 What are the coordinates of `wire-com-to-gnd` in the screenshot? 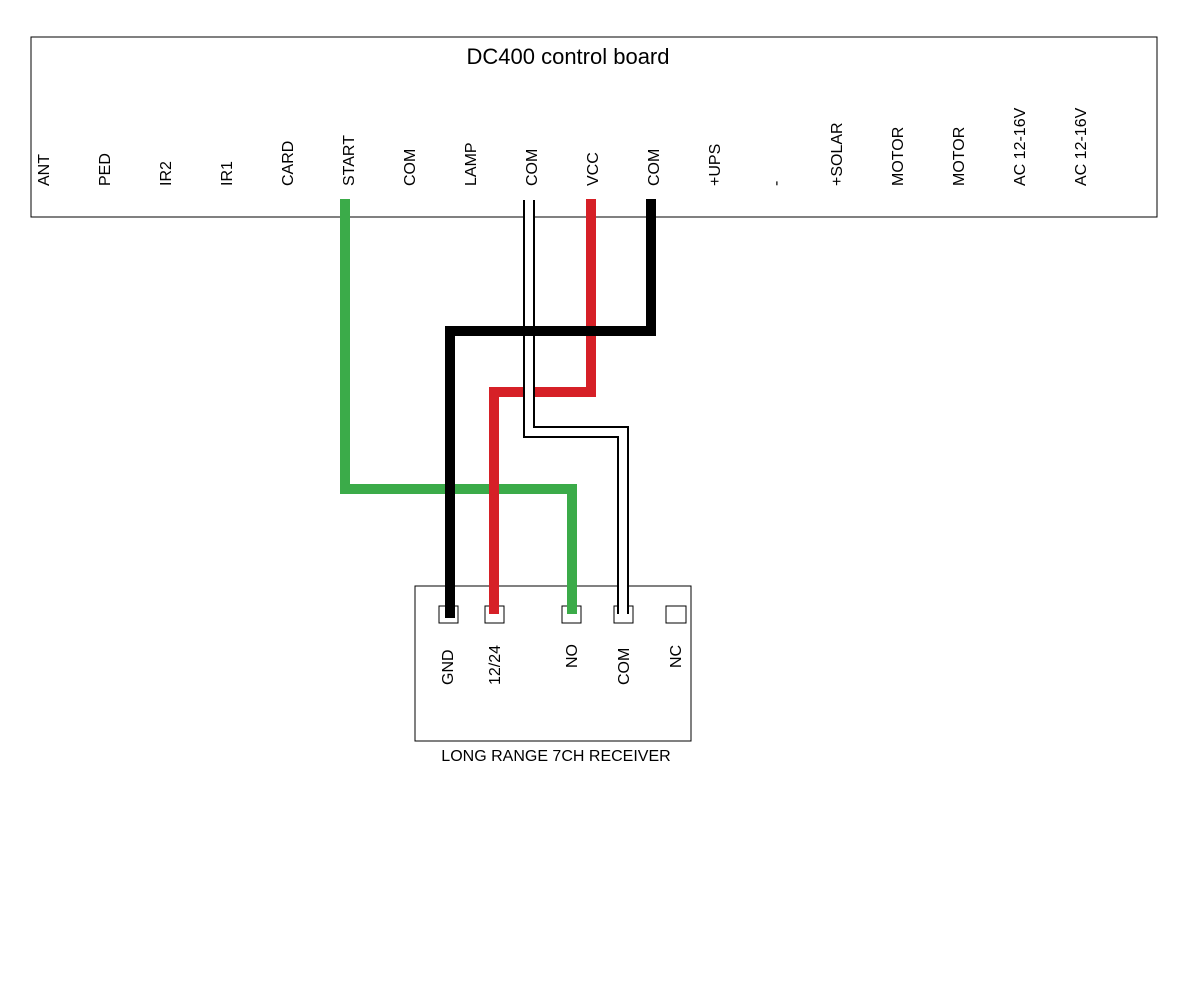 It's located at (550, 408).